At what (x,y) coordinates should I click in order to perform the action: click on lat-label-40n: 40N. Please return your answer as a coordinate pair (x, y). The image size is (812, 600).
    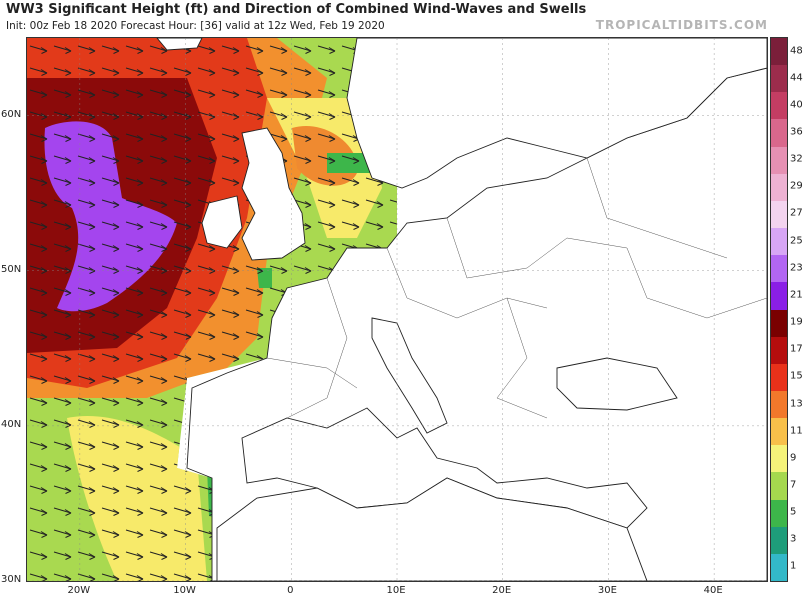
    Looking at the image, I should click on (11, 424).